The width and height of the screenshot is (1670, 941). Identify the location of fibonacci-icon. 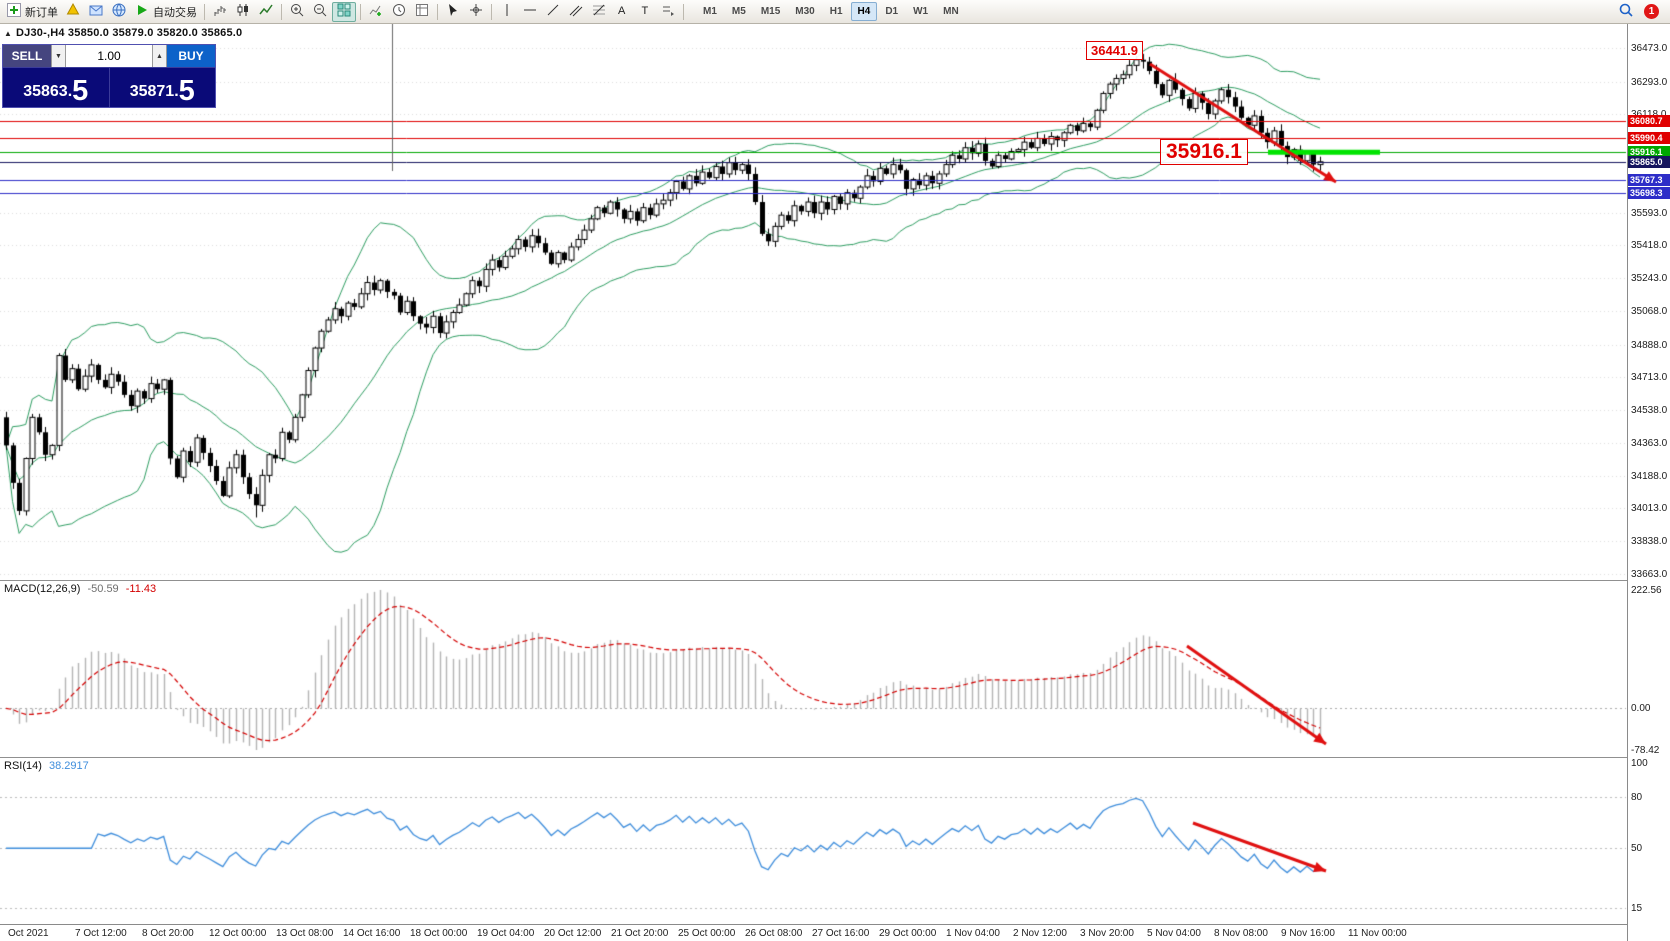
(599, 11).